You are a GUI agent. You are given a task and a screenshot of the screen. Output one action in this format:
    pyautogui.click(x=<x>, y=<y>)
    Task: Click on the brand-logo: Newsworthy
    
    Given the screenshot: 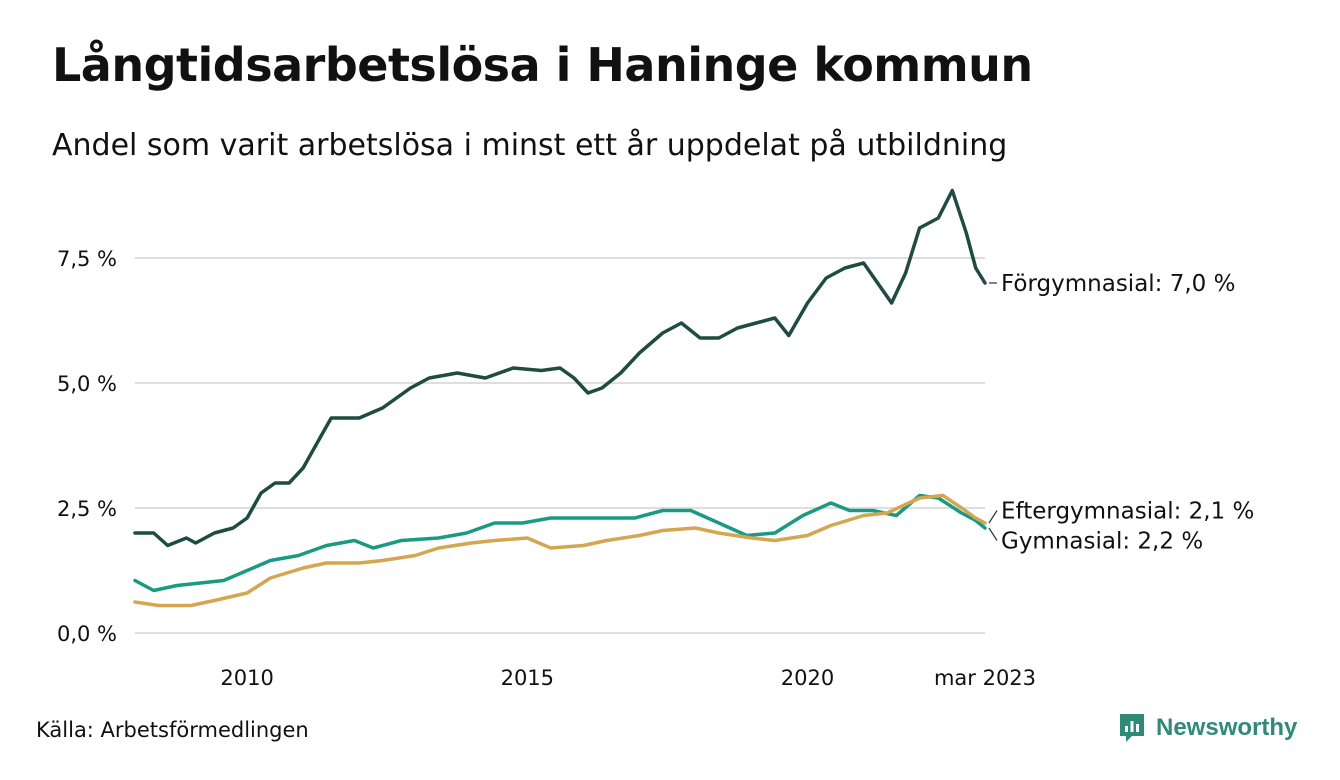 What is the action you would take?
    pyautogui.click(x=1207, y=728)
    